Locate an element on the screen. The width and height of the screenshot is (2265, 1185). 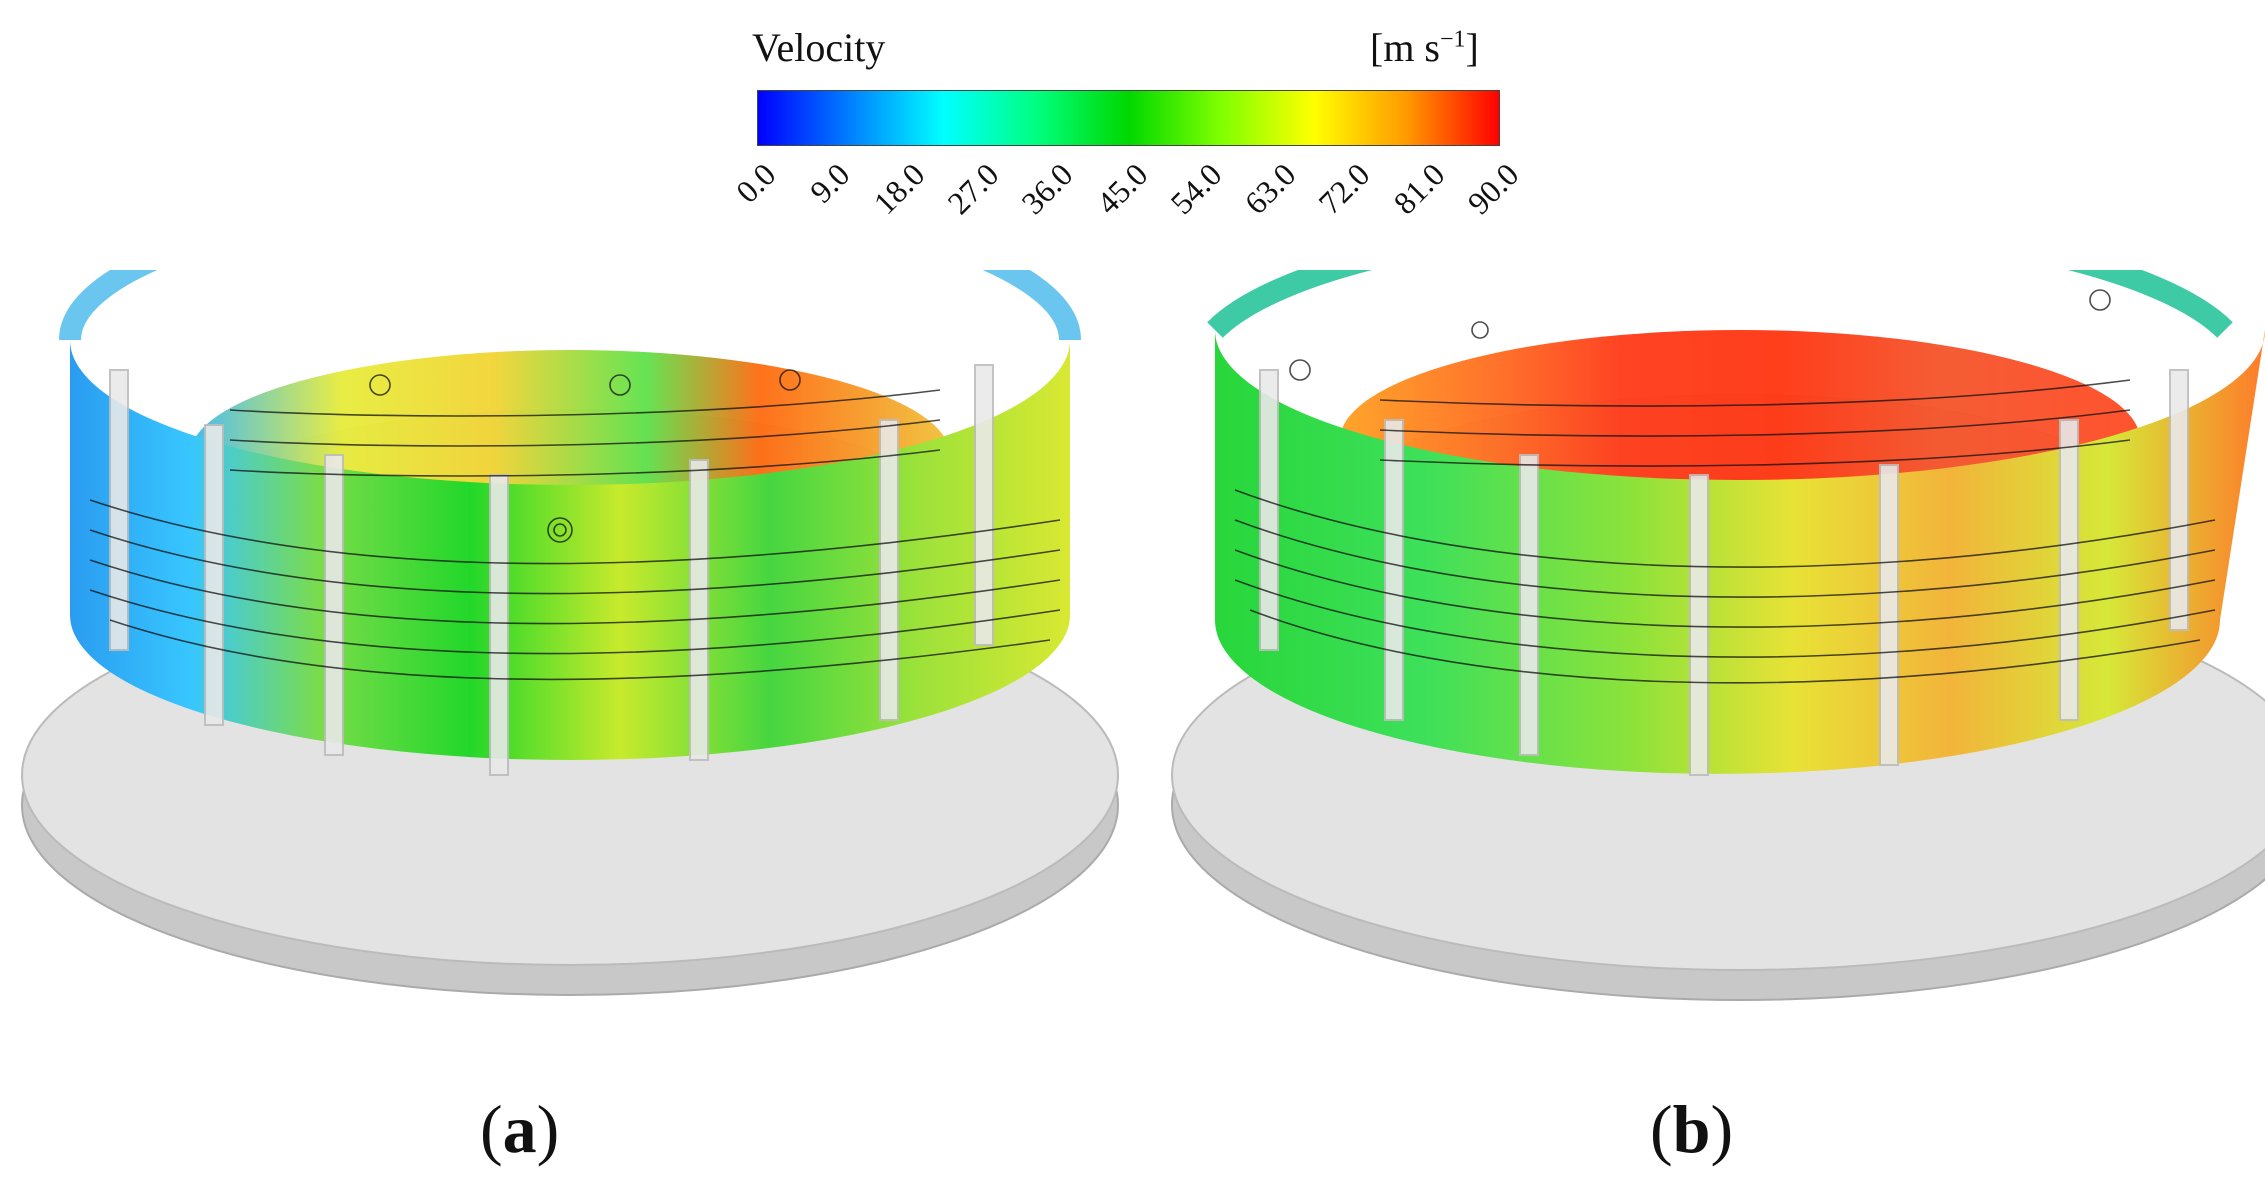
colorbar-unit: [m s−1] is located at coordinates (1424, 47).